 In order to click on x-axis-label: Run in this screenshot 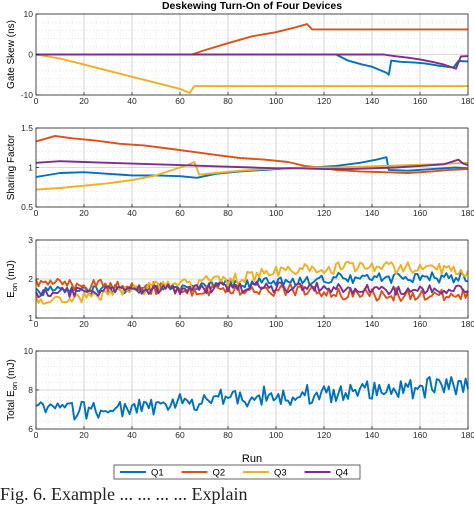, I will do `click(252, 459)`.